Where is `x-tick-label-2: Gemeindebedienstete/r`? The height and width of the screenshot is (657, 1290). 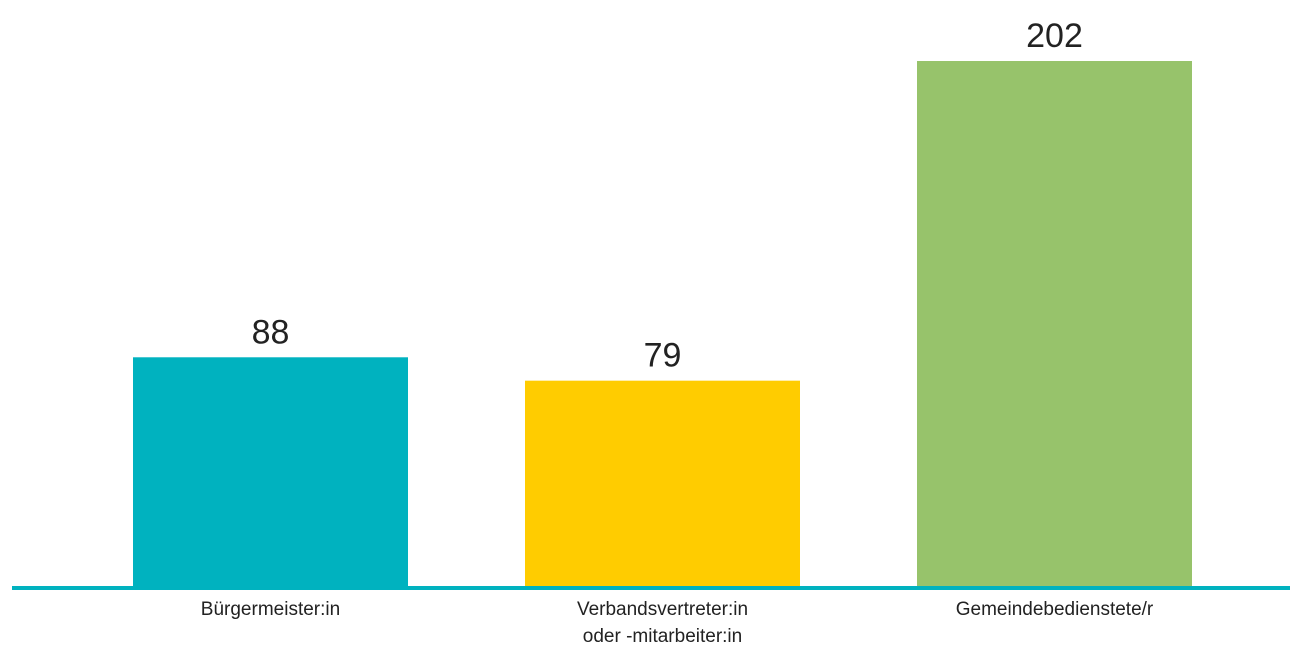 x-tick-label-2: Gemeindebedienstete/r is located at coordinates (1055, 609).